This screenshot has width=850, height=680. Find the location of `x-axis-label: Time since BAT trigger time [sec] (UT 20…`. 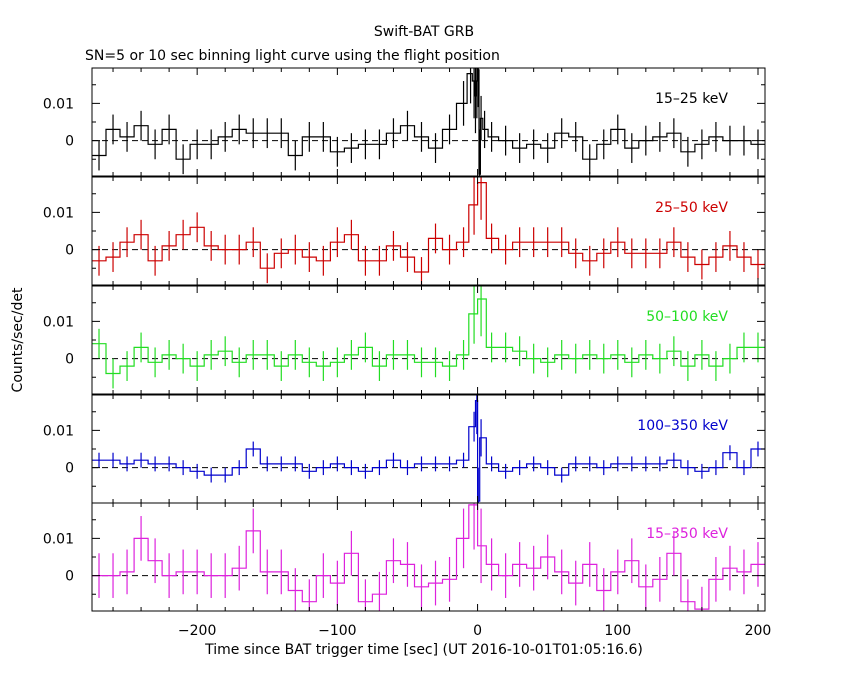

x-axis-label: Time since BAT trigger time [sec] (UT 20… is located at coordinates (423, 650).